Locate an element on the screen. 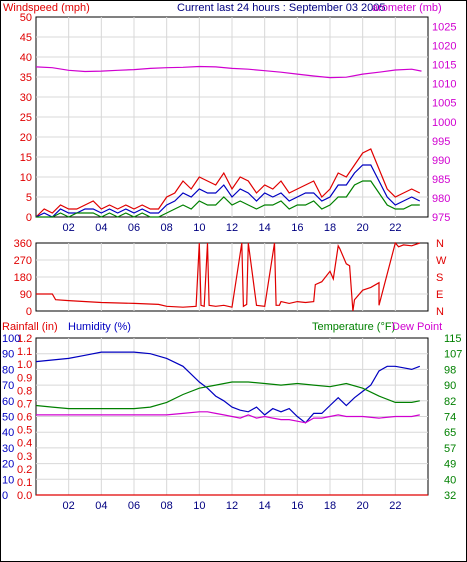  rain-tick-label: 0.1 is located at coordinates (24, 483).